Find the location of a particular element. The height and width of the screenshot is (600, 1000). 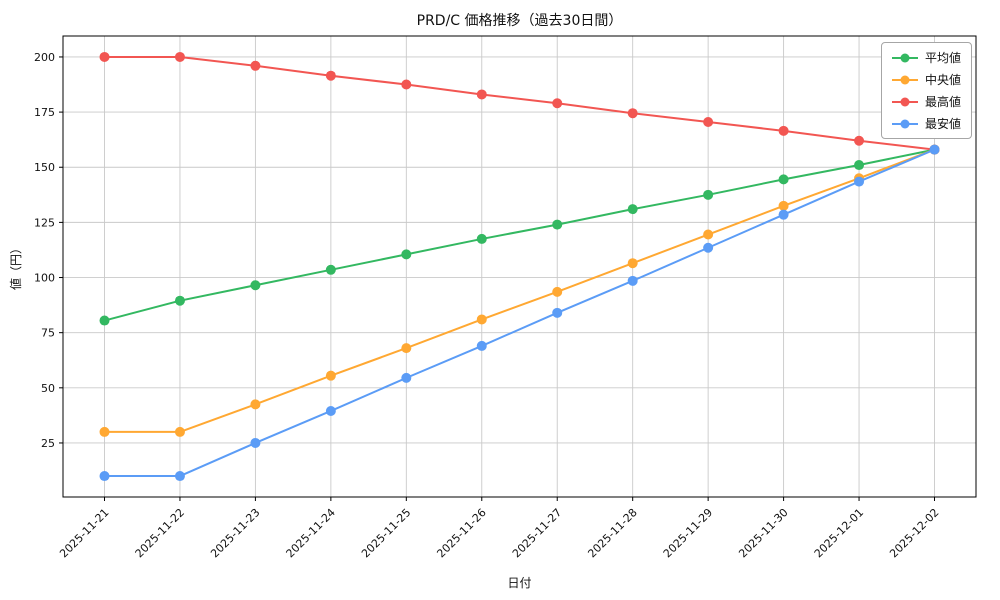

x-tick-label: 2025-11-29 is located at coordinates (688, 533).